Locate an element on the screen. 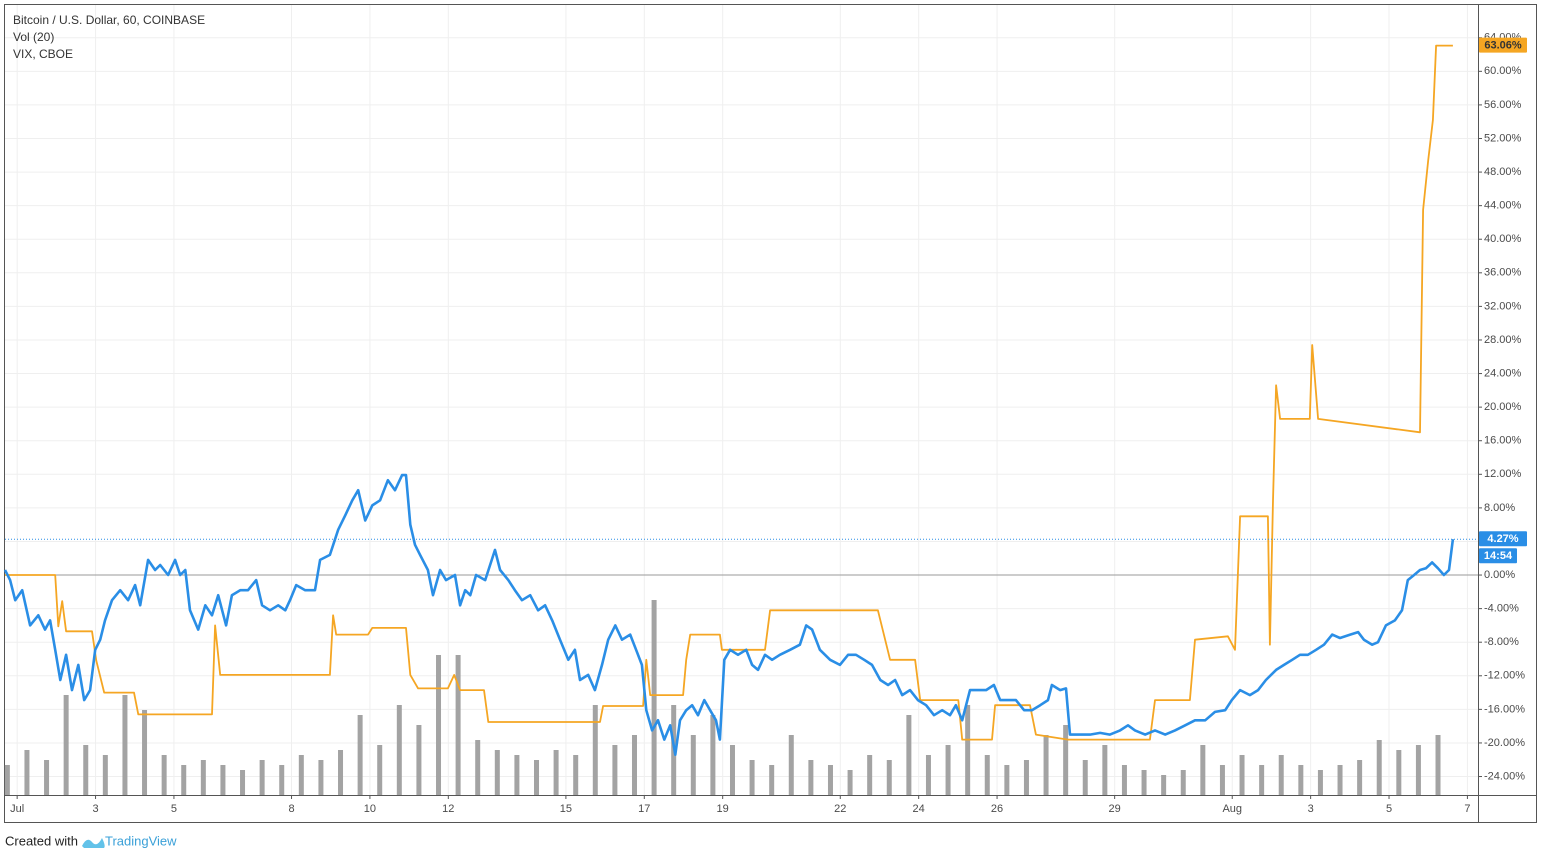  x-tick-label: 19 is located at coordinates (723, 809).